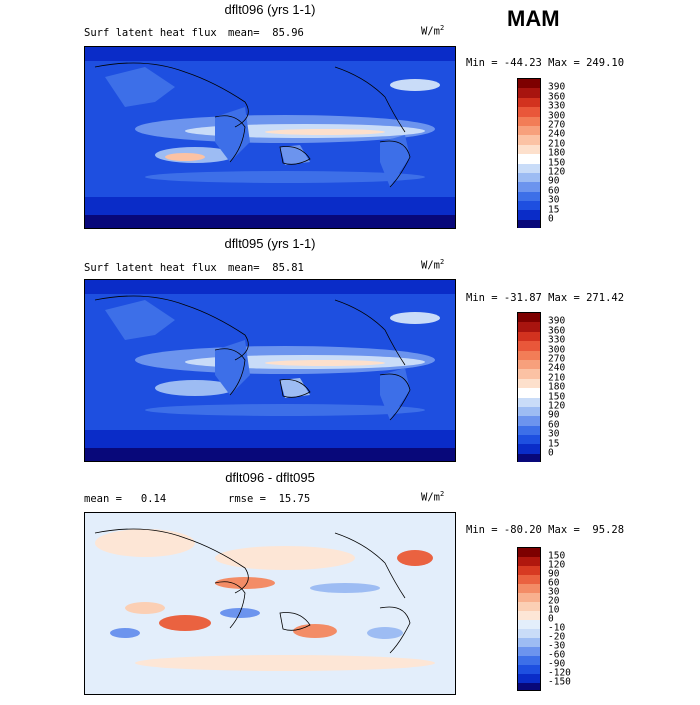 The height and width of the screenshot is (705, 700). What do you see at coordinates (533, 18) in the screenshot?
I see `season-label: MAM` at bounding box center [533, 18].